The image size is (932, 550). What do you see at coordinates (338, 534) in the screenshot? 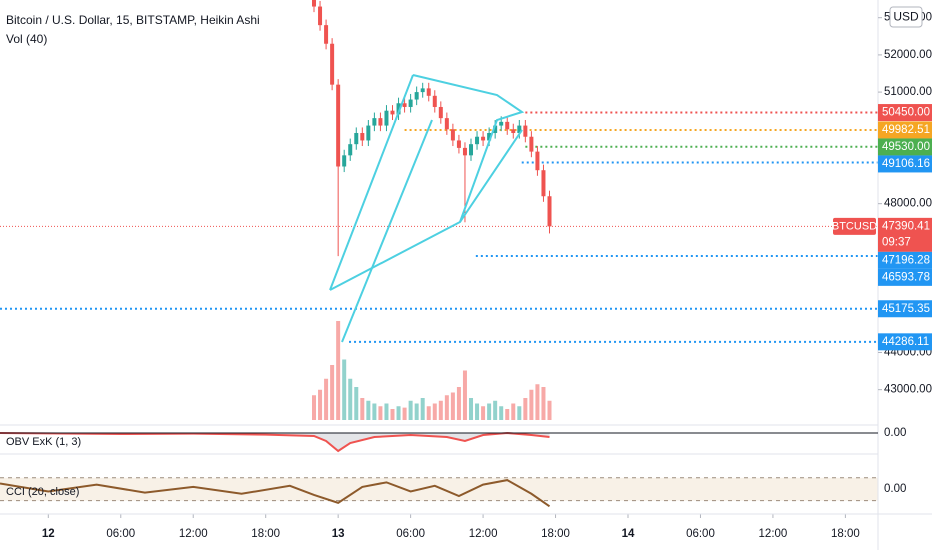
I see `x-tick-label: 13` at bounding box center [338, 534].